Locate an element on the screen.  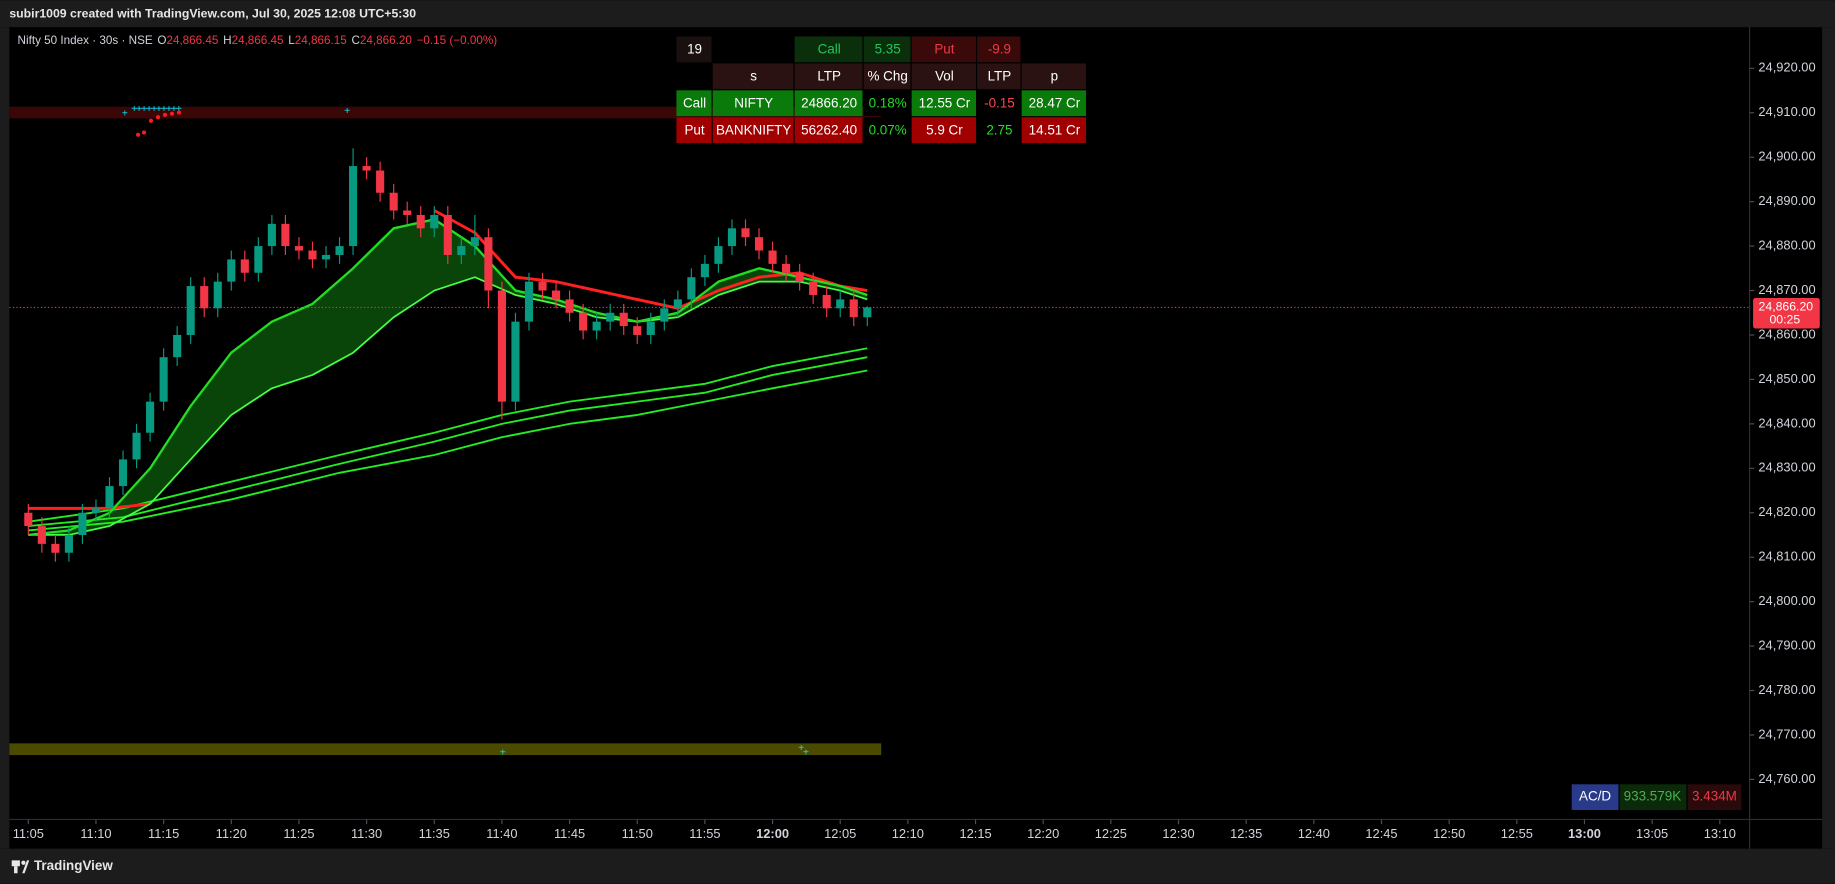
x-tick-label: 13:05 is located at coordinates (1652, 833).